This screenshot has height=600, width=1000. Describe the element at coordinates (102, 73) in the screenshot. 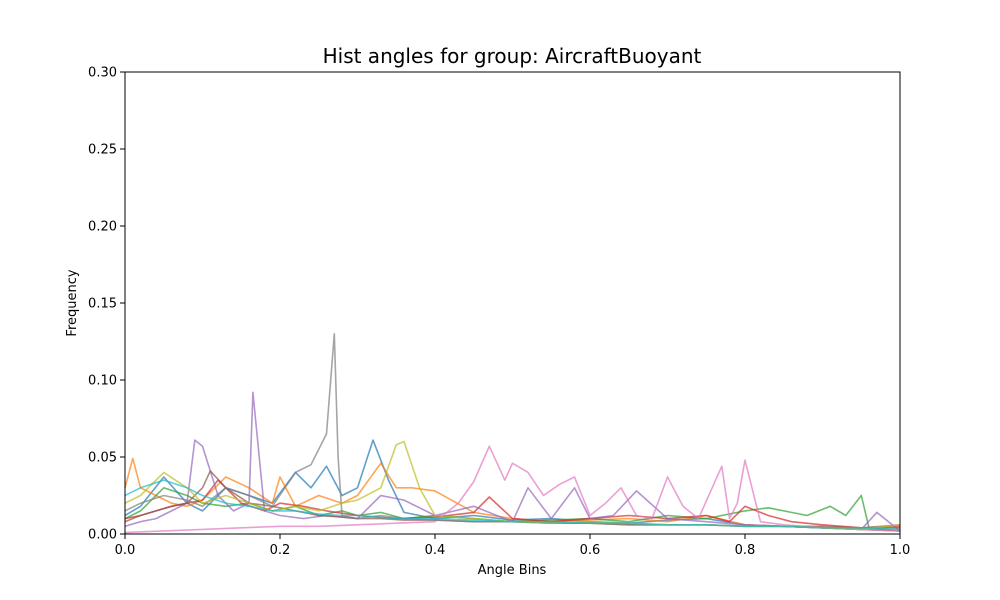

I see `y-tick-label: 0.30` at that location.